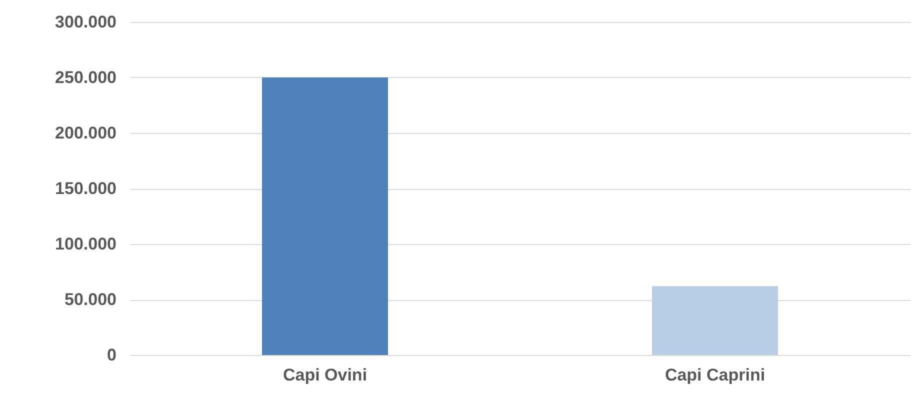 Image resolution: width=916 pixels, height=407 pixels. I want to click on y-tick-label: 200.000, so click(85, 133).